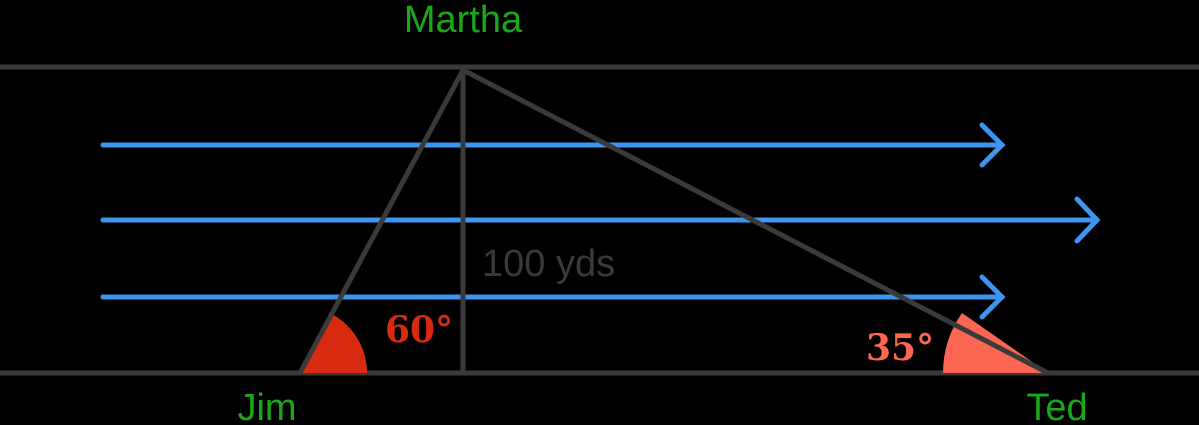 This screenshot has height=425, width=1199. What do you see at coordinates (548, 264) in the screenshot?
I see `height-measure: 100 yds` at bounding box center [548, 264].